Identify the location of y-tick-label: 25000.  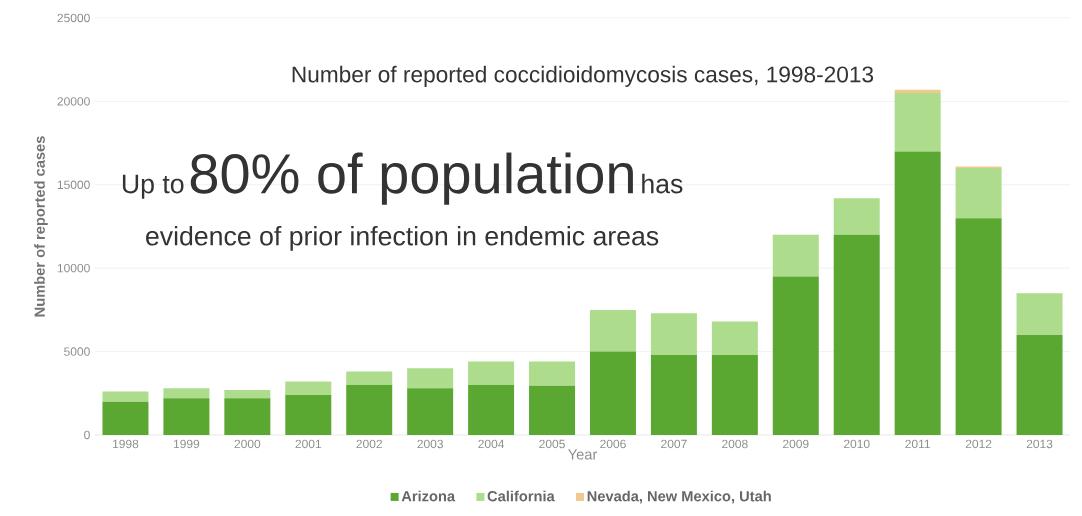
(73, 18).